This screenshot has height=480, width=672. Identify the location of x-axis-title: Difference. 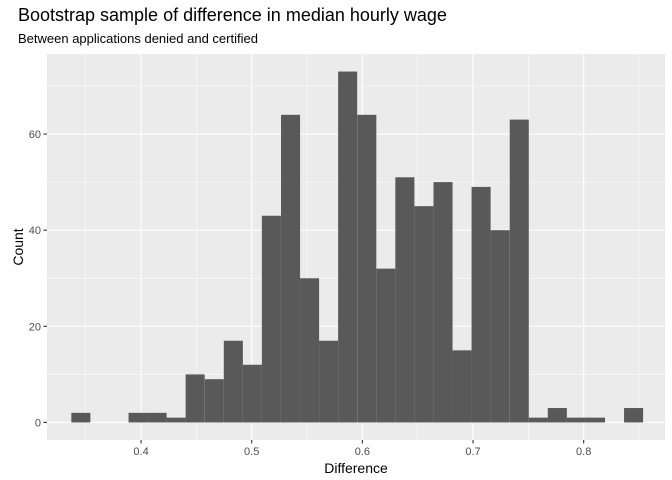
(356, 468).